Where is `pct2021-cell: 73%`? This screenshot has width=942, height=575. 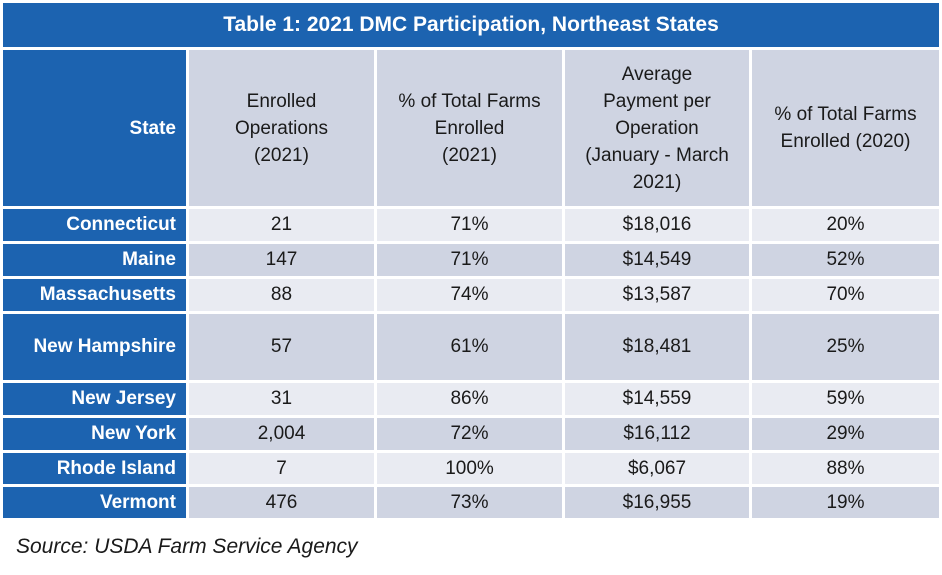 pct2021-cell: 73% is located at coordinates (471, 504).